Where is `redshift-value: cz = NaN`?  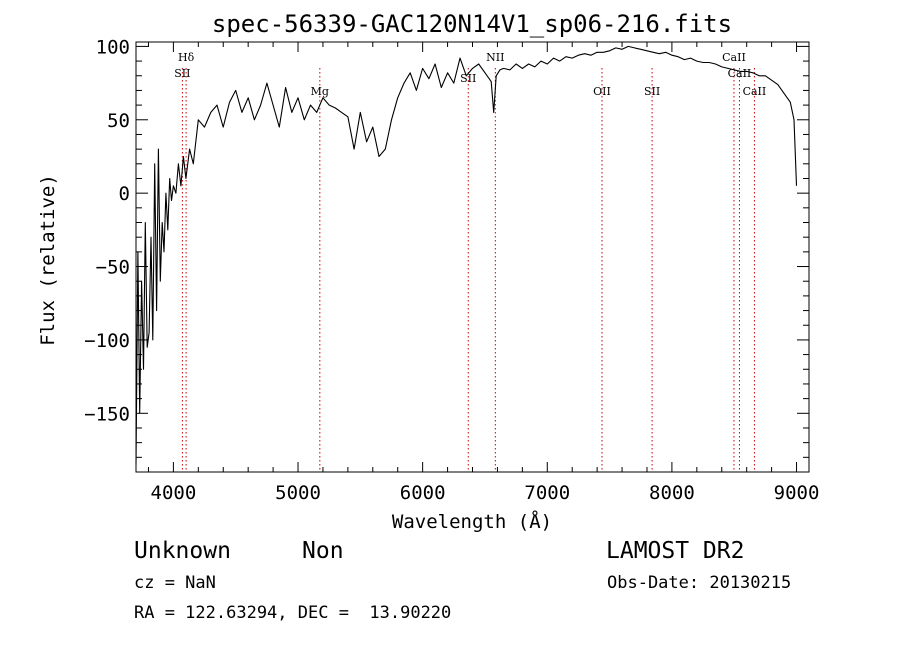
redshift-value: cz = NaN is located at coordinates (175, 583).